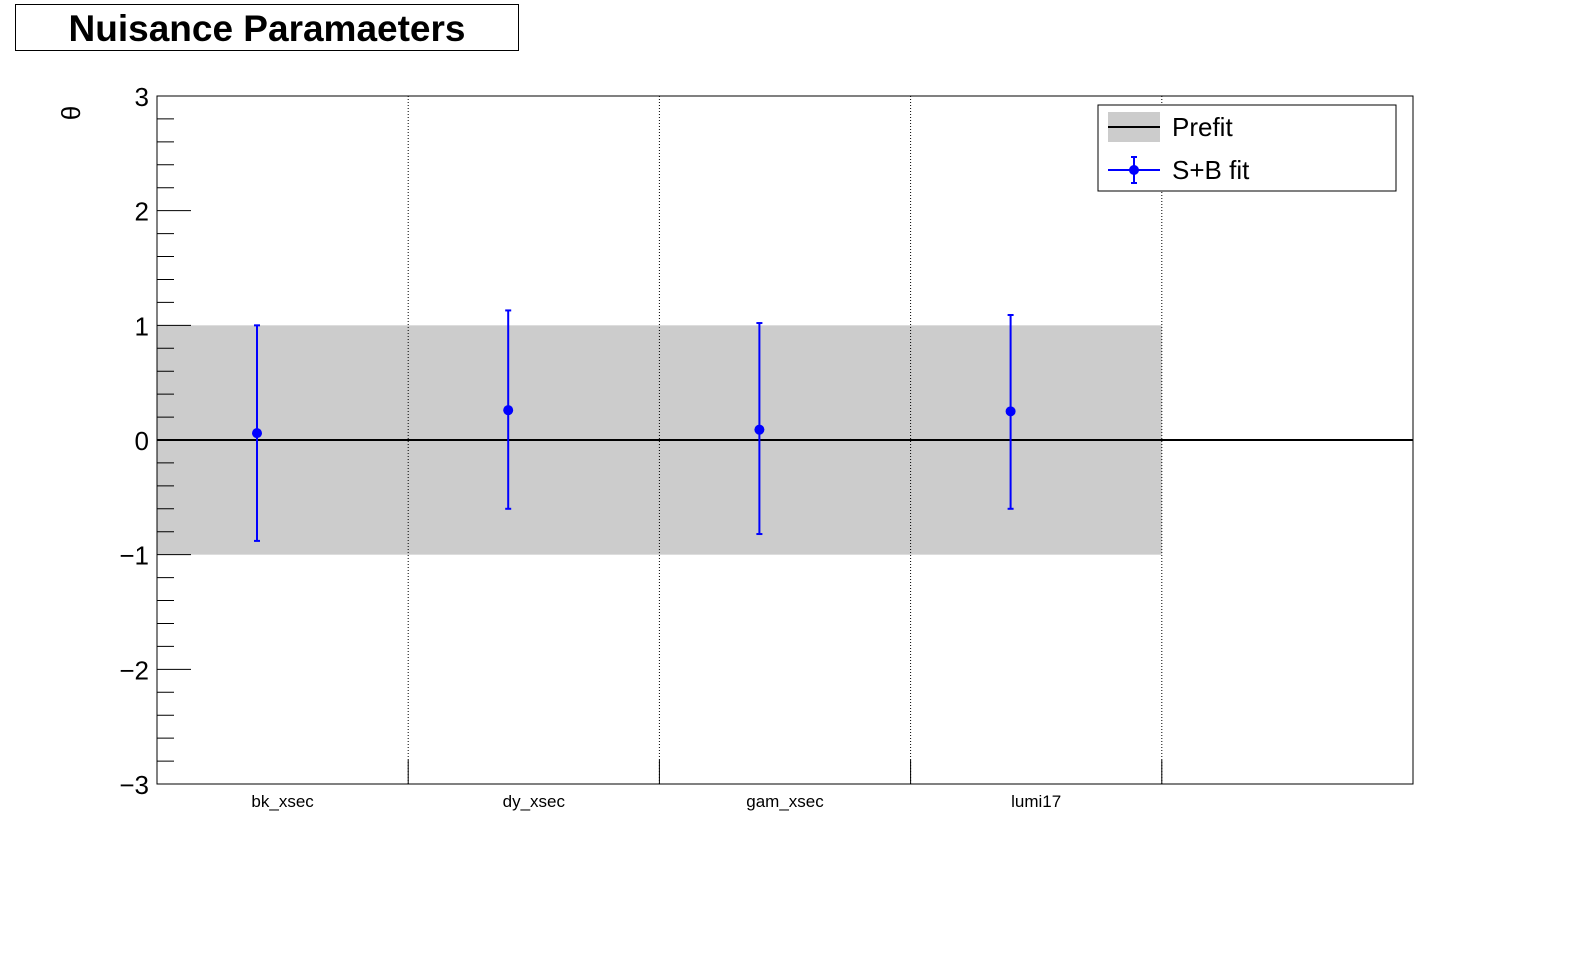 The image size is (1596, 972). Describe the element at coordinates (1202, 127) in the screenshot. I see `legend-label-prefit: Prefit` at that location.